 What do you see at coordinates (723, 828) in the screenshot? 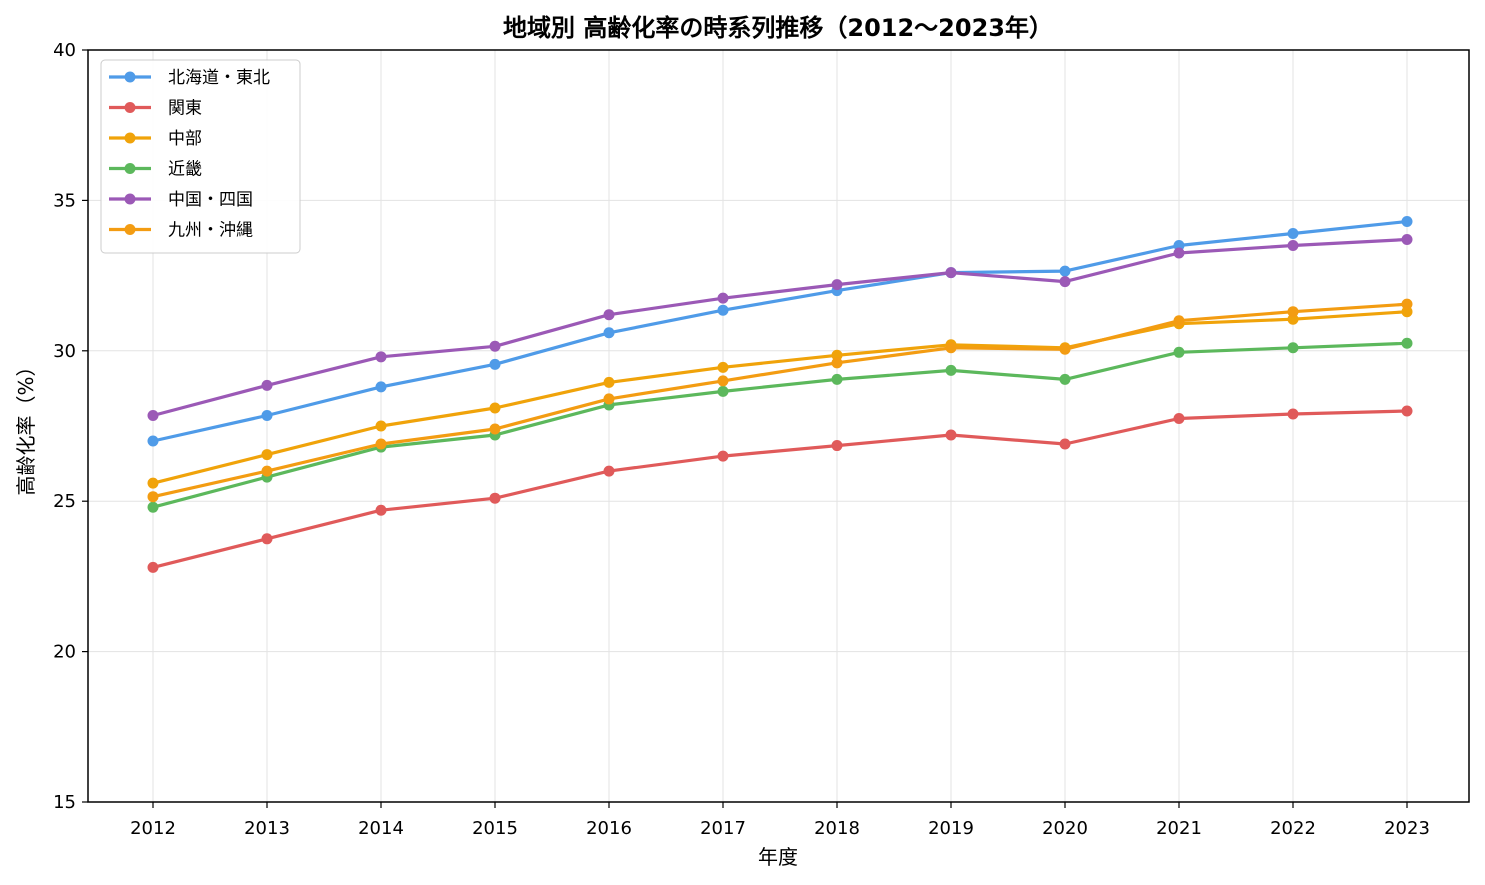
I see `x-tick-label: 2017` at bounding box center [723, 828].